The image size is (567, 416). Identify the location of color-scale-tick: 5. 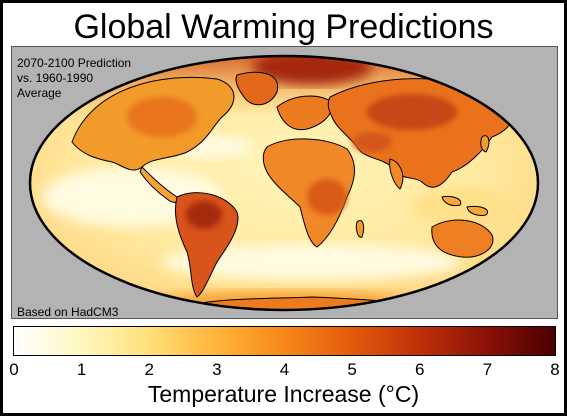
(352, 369).